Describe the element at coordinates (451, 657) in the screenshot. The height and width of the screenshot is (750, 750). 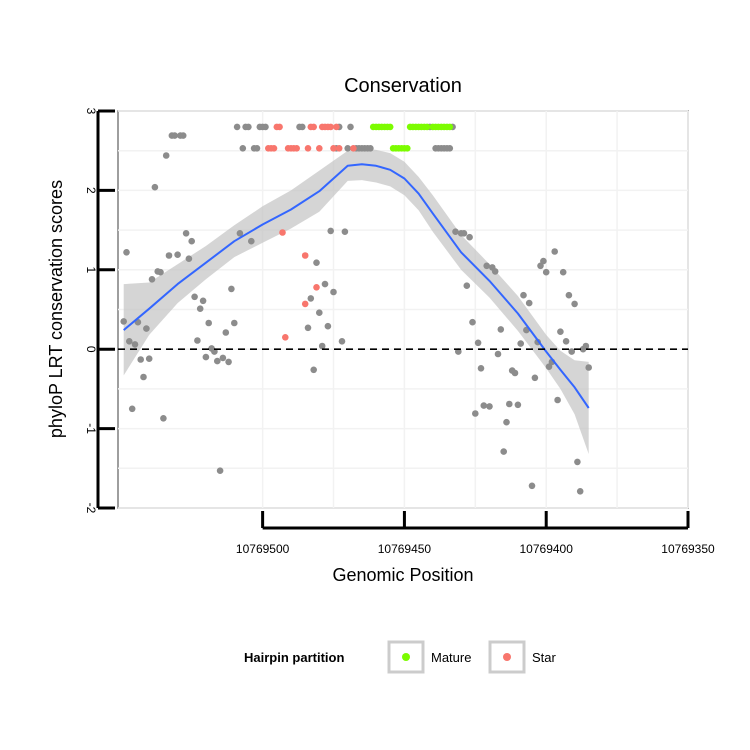
I see `legend-label-mature: Mature` at that location.